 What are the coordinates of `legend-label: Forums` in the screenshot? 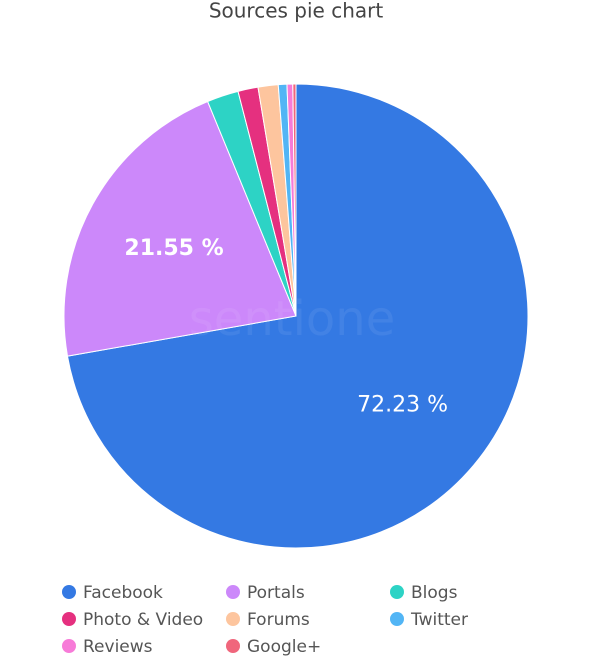 It's located at (278, 620).